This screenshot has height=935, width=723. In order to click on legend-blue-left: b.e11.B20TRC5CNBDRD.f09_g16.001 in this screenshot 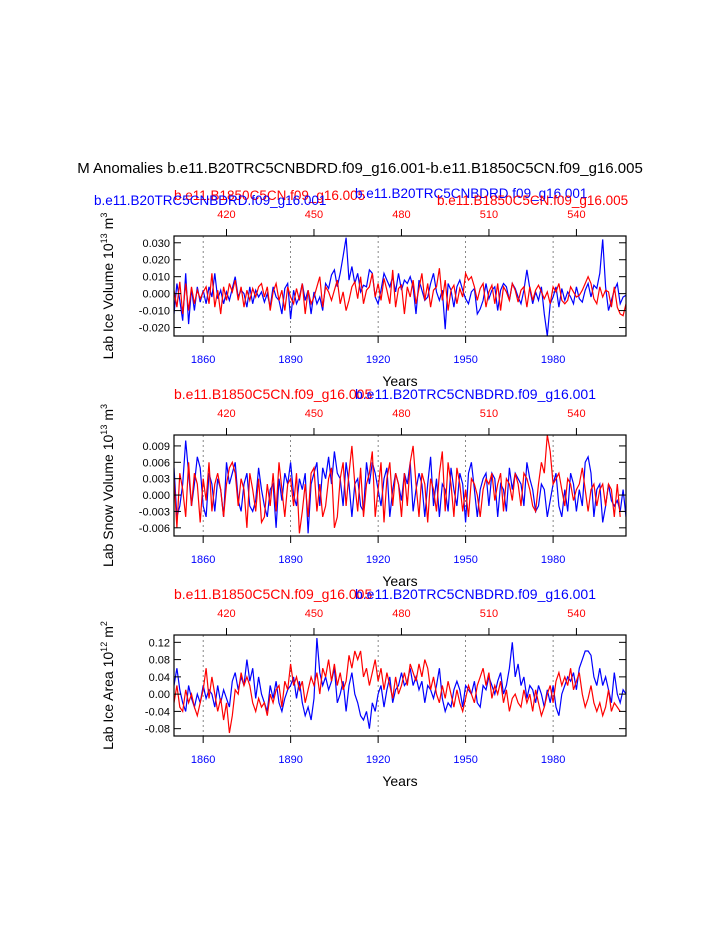, I will do `click(210, 200)`.